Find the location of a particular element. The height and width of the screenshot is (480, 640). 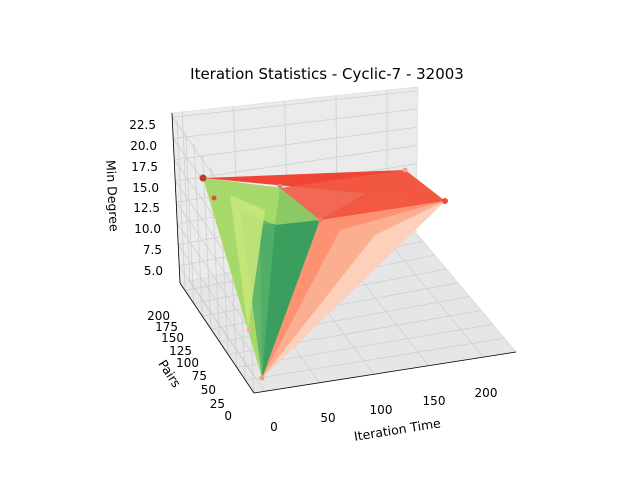

x-tick-label: 150 is located at coordinates (434, 401).